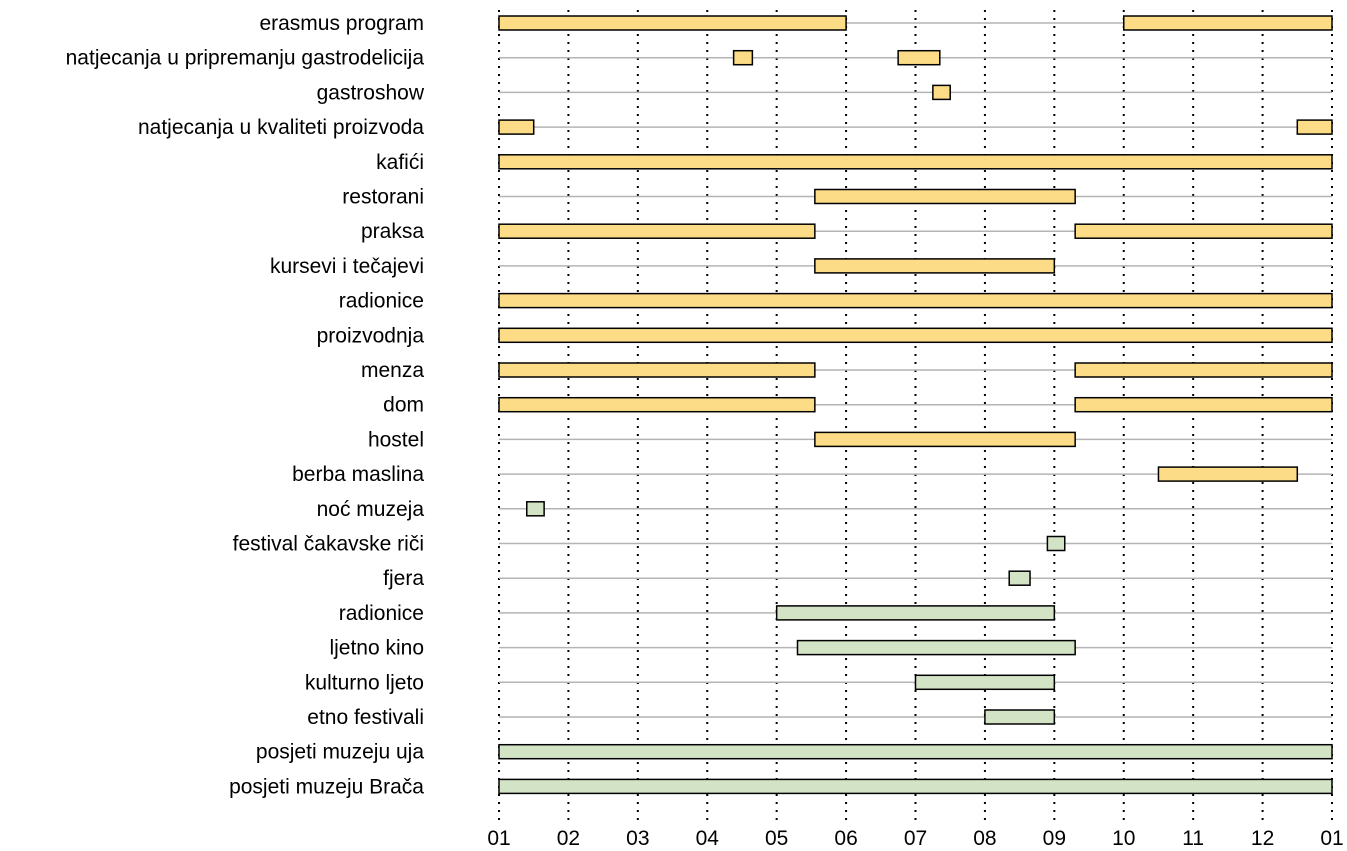 This screenshot has width=1347, height=851. I want to click on row-label: praksa, so click(392, 231).